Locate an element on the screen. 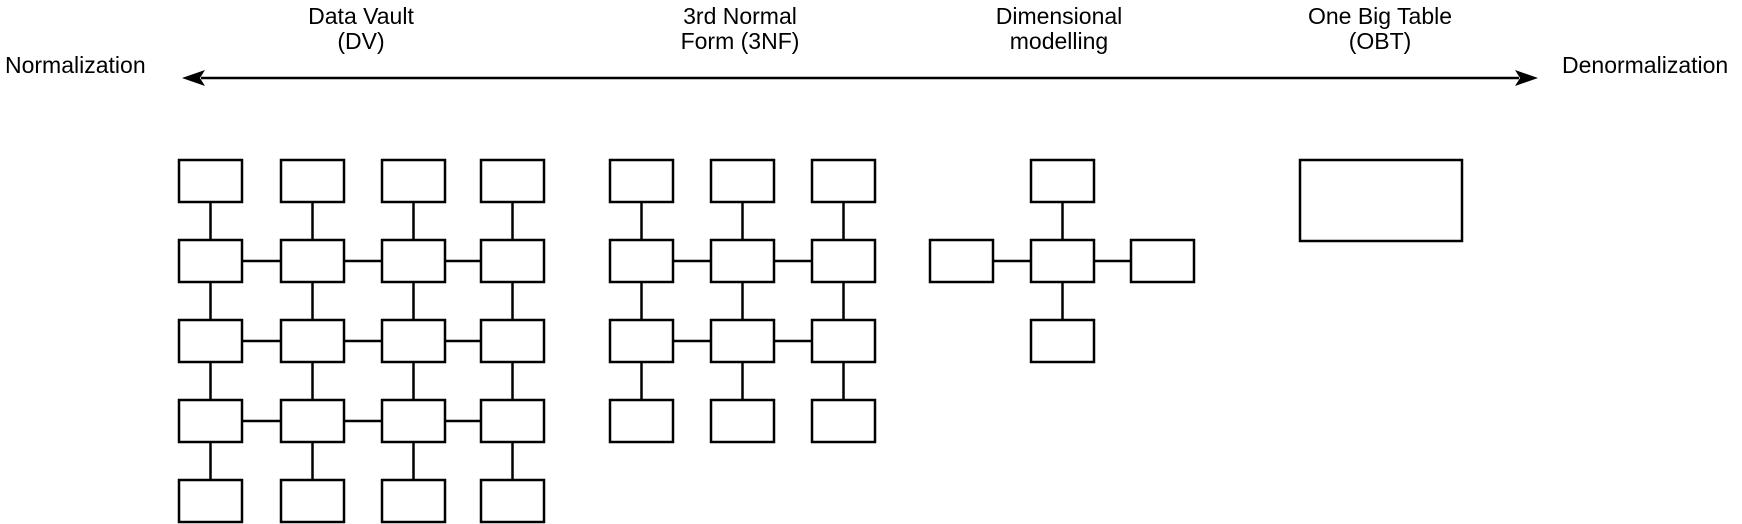 This screenshot has height=524, width=1742. group-title-line: Dimensional is located at coordinates (1059, 16).